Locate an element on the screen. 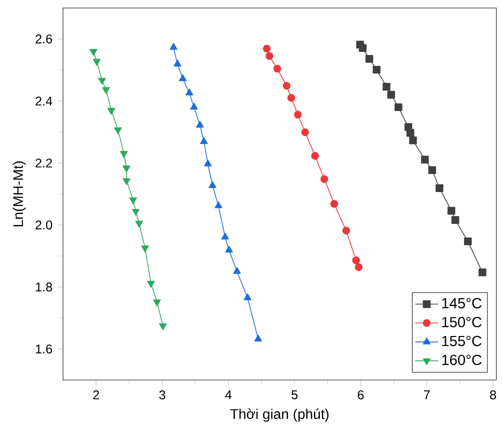  y-tick-label: 1.6 is located at coordinates (44, 349).